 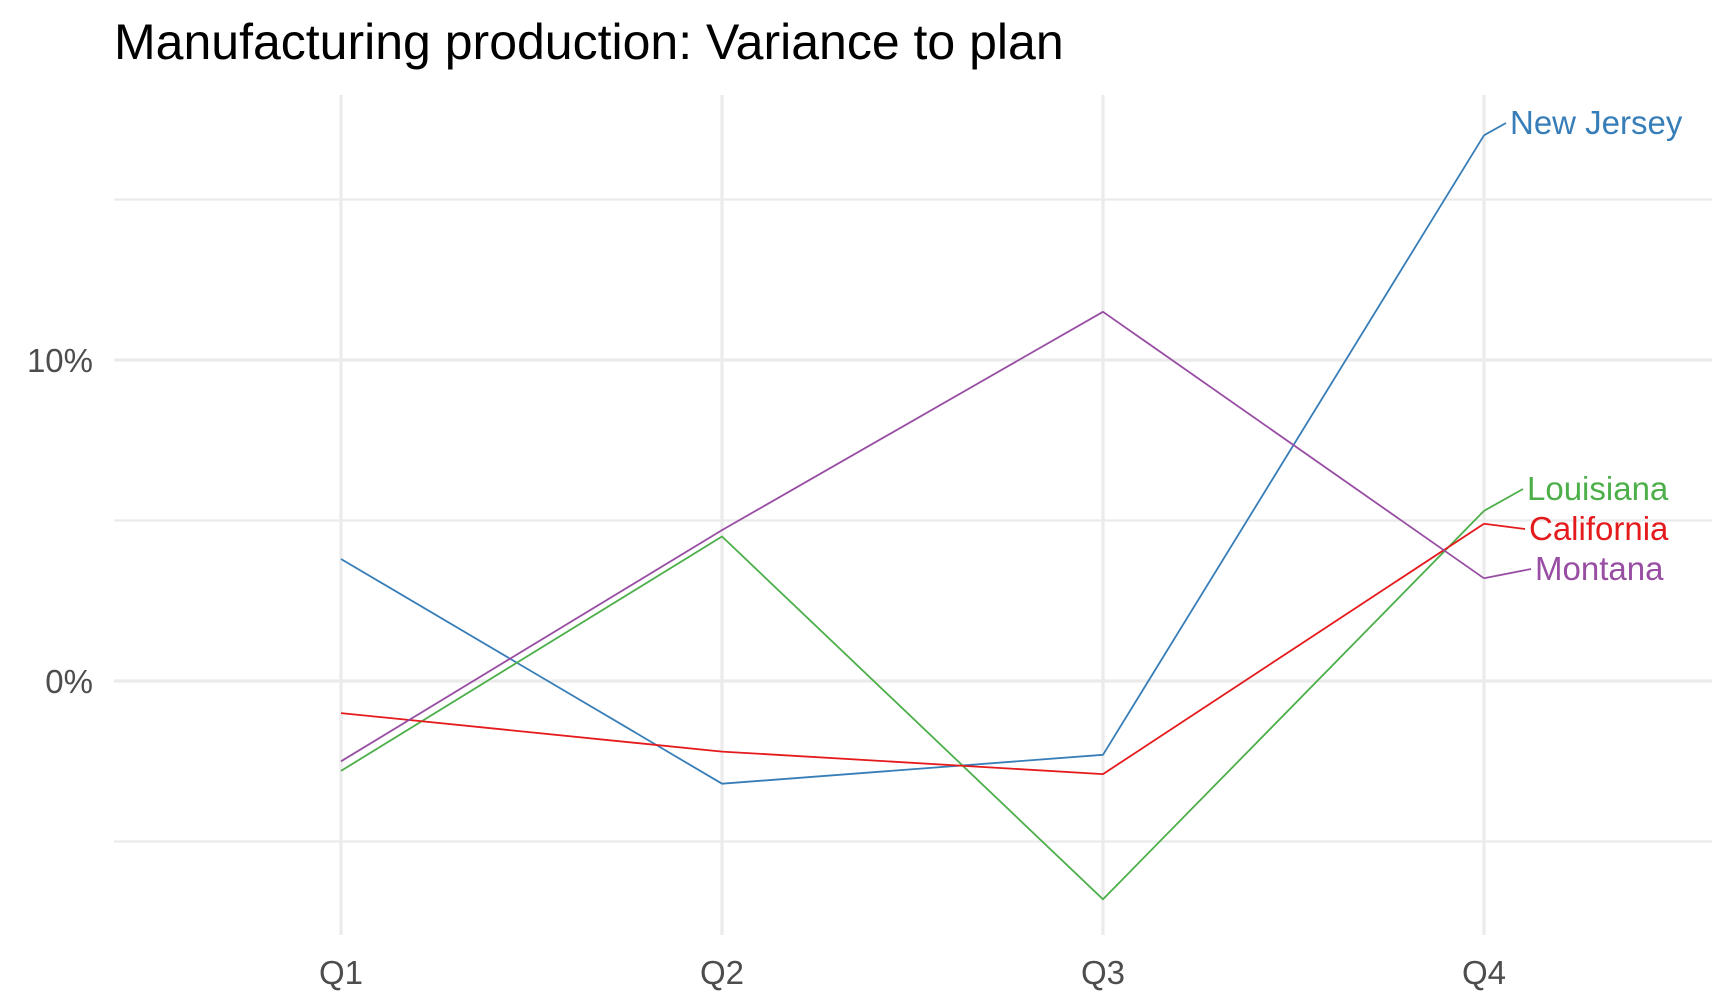 I want to click on leader-line-new-jersey, so click(x=1495, y=129).